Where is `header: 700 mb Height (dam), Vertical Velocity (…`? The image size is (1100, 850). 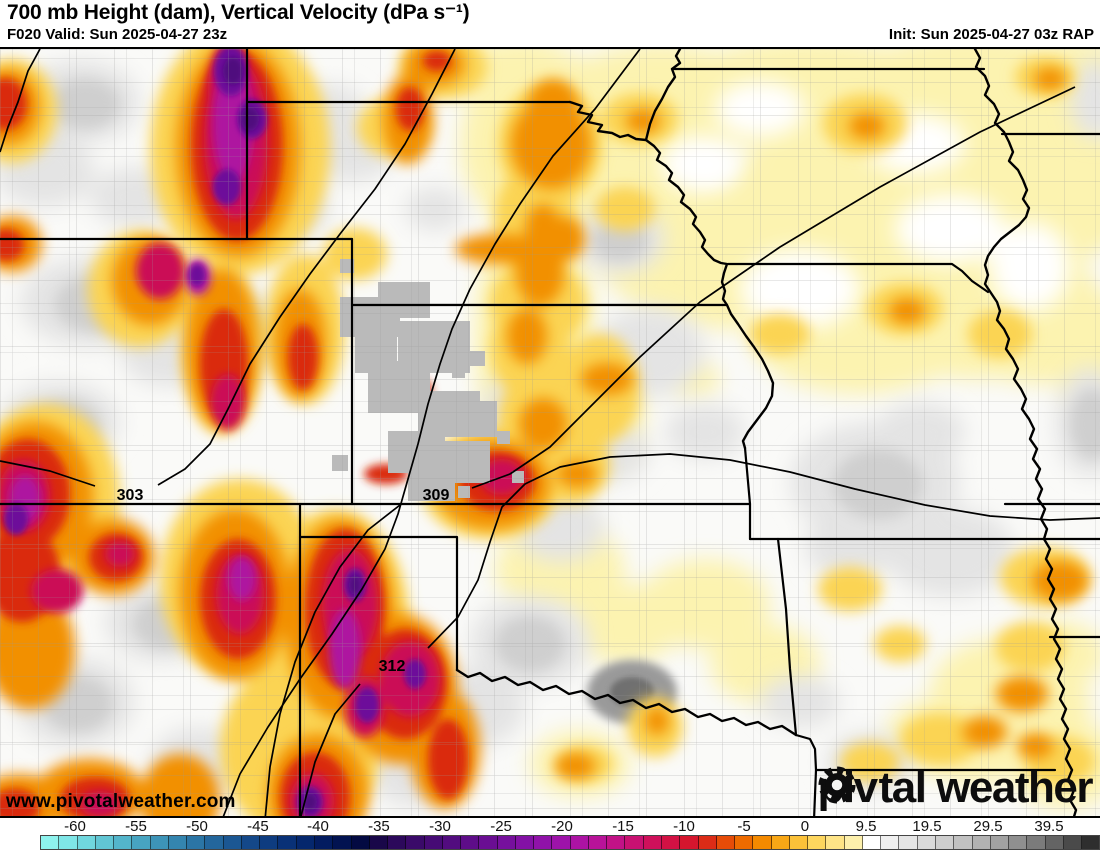 header: 700 mb Height (dam), Vertical Velocity (… is located at coordinates (550, 23).